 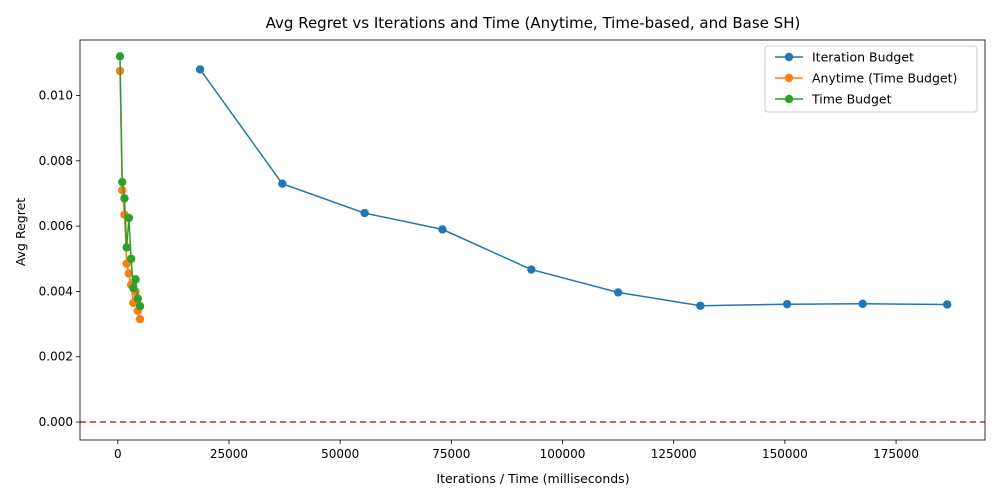 What do you see at coordinates (884, 78) in the screenshot?
I see `legend-label-2: Anytime (Time Budget)` at bounding box center [884, 78].